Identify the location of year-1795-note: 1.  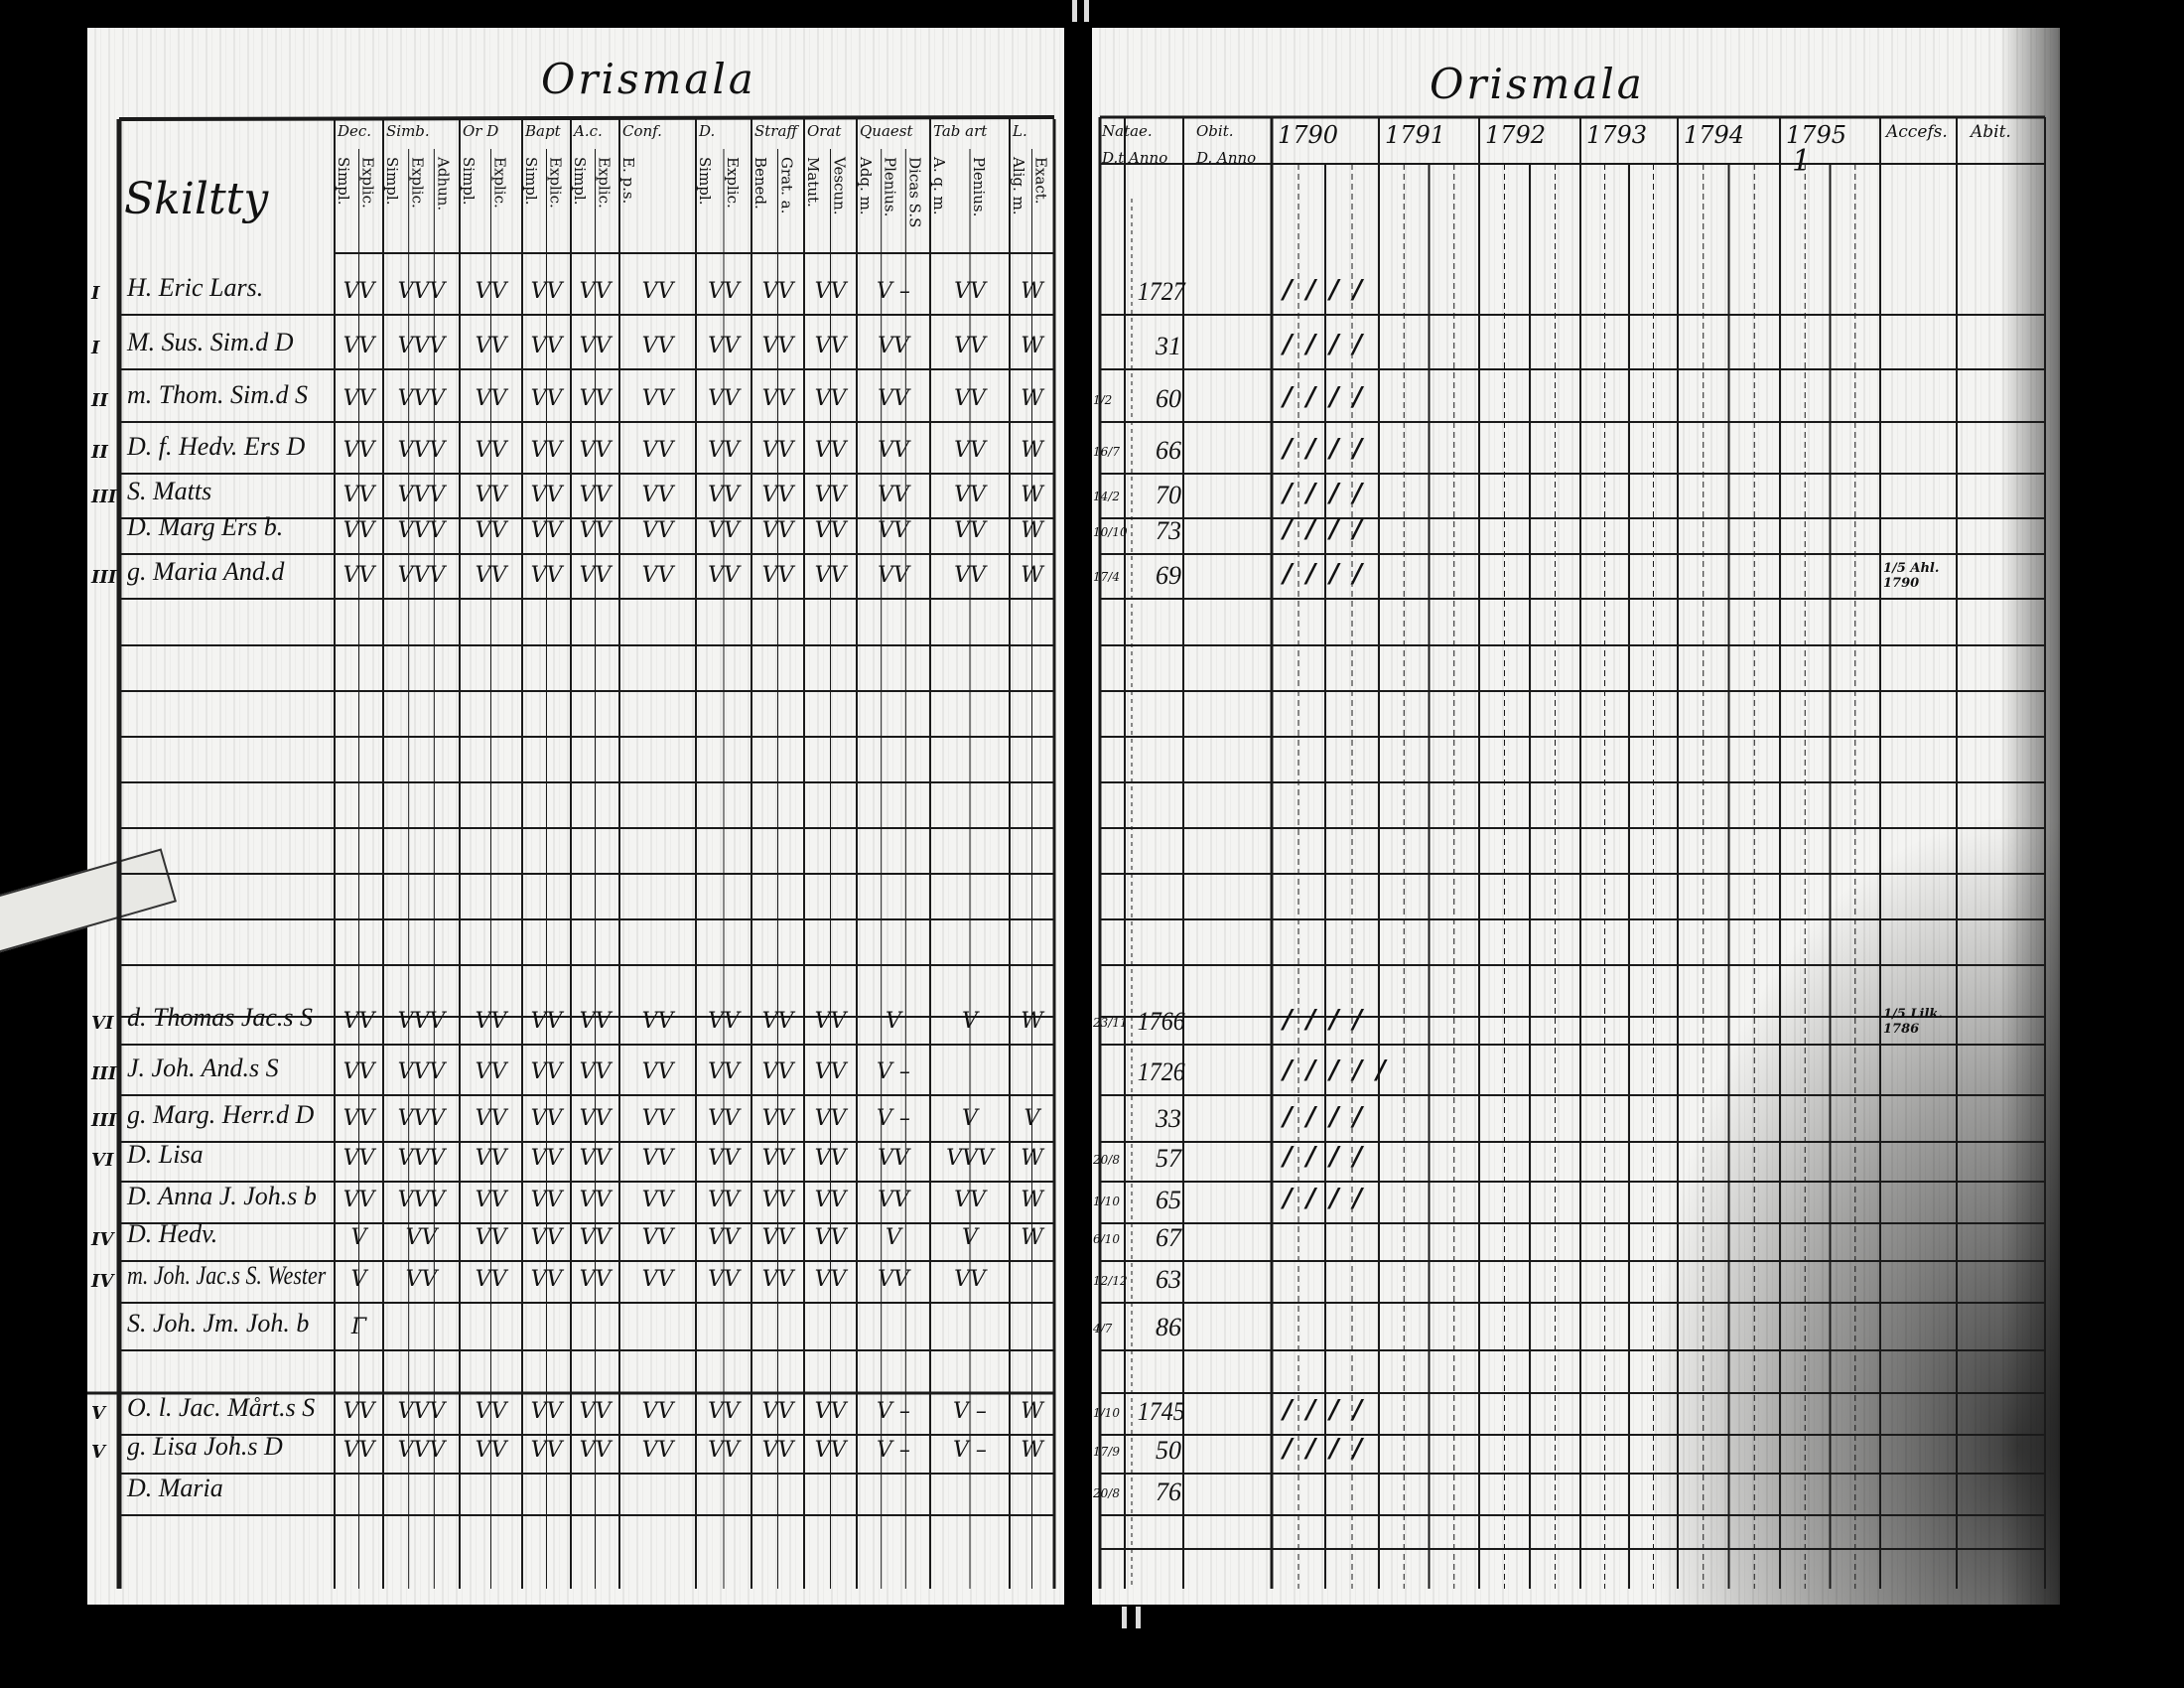
(1802, 161).